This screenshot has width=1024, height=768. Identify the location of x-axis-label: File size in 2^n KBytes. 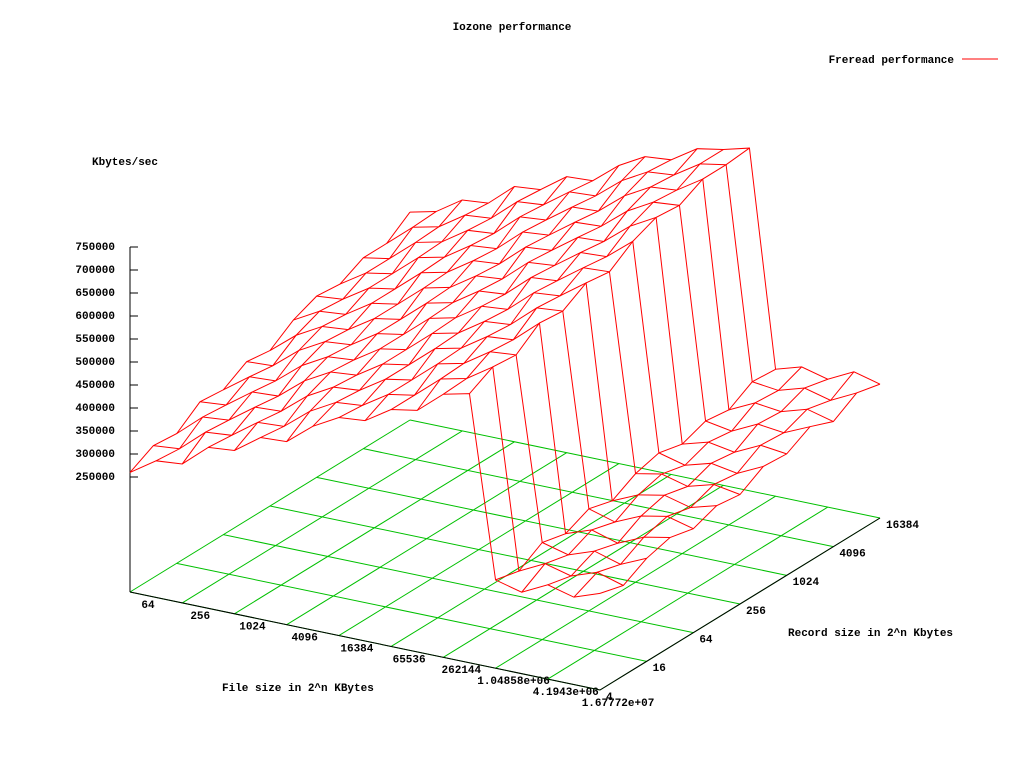
(298, 689).